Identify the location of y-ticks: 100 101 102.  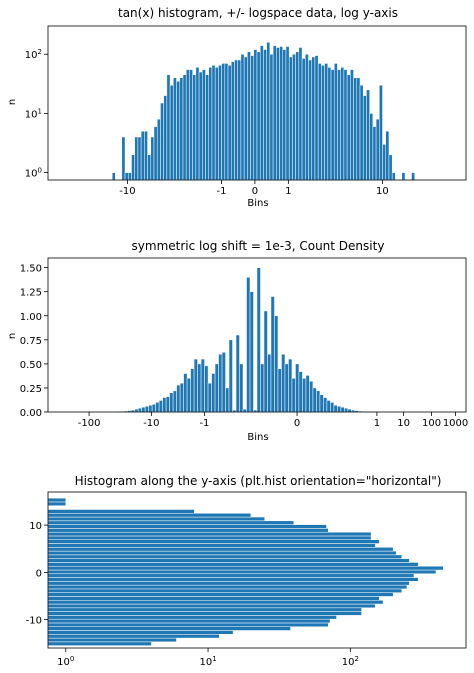
(36, 114).